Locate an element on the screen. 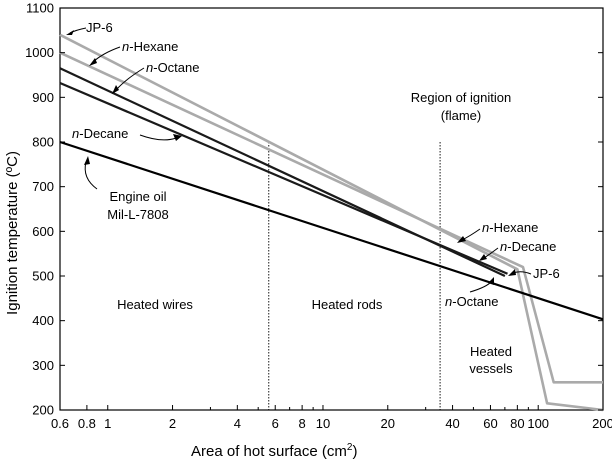 This screenshot has width=612, height=462. jp6-label-right: JP-6 is located at coordinates (546, 273).